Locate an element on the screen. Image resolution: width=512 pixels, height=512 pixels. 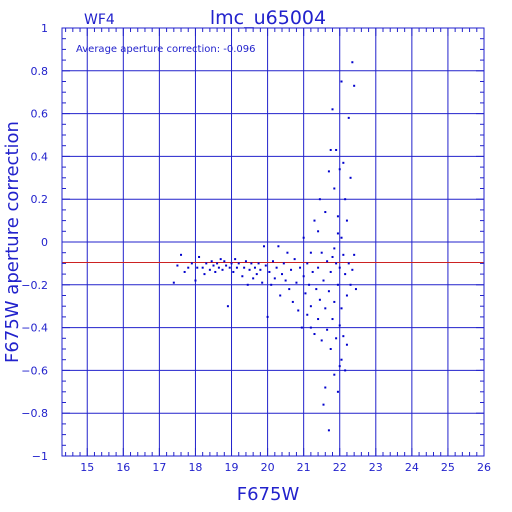
y-tick-label: −0.8 is located at coordinates (34, 413).